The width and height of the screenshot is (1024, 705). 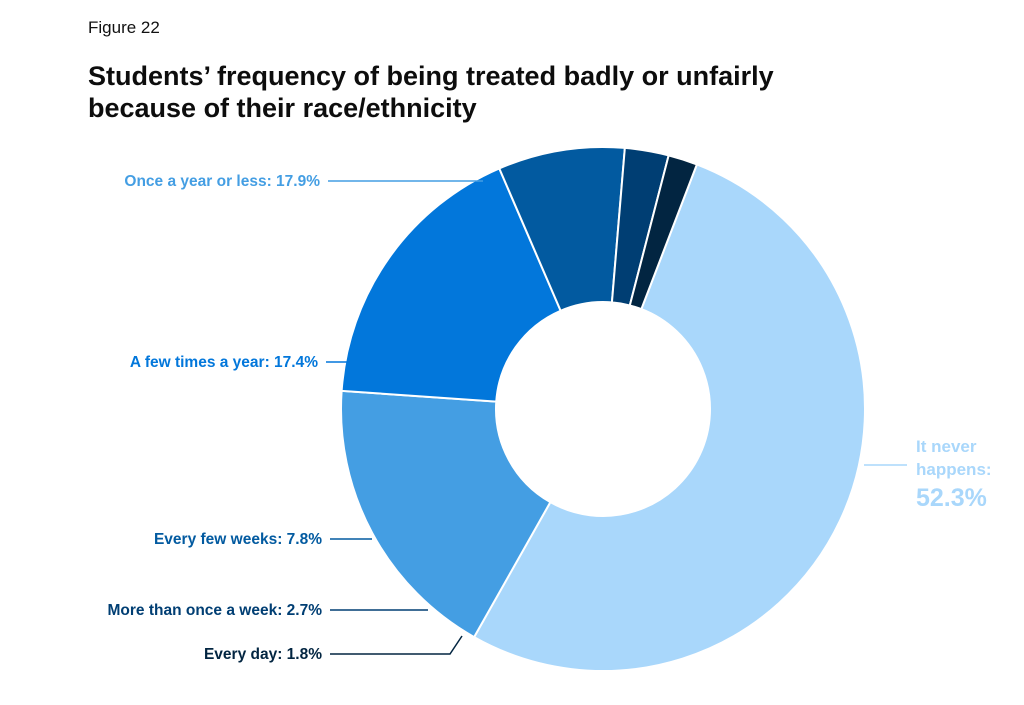 I want to click on data-label-more-than-once-a-week: More than once a week: 2.7%, so click(x=215, y=610).